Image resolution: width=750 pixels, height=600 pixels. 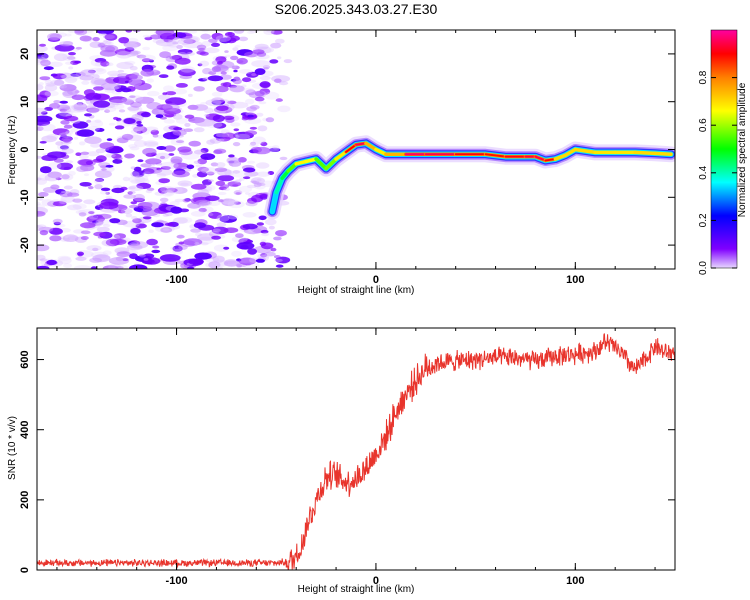 I want to click on colorbar-tick-label: 0.8, so click(x=703, y=77).